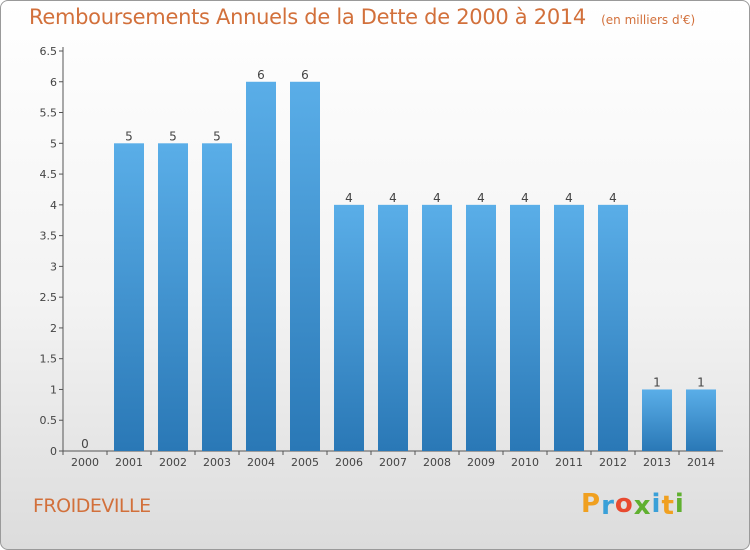  Describe the element at coordinates (393, 327) in the screenshot. I see `bar-2007` at that location.